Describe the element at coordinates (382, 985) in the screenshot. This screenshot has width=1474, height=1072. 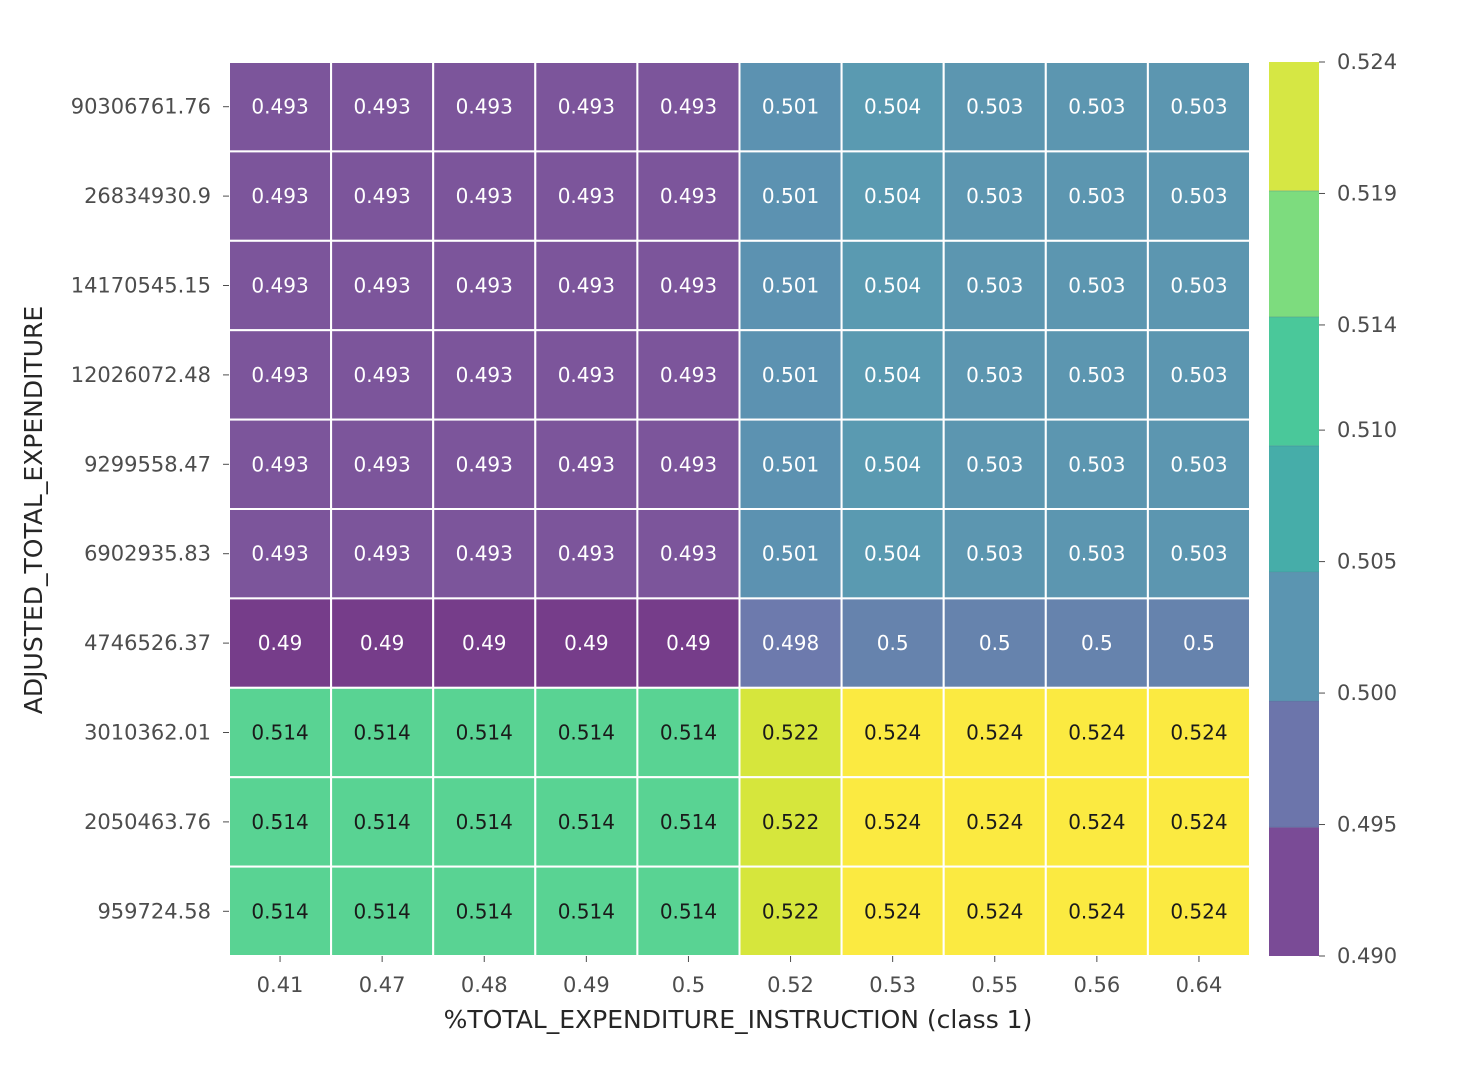
I see `x-tick-label: 0.47` at that location.